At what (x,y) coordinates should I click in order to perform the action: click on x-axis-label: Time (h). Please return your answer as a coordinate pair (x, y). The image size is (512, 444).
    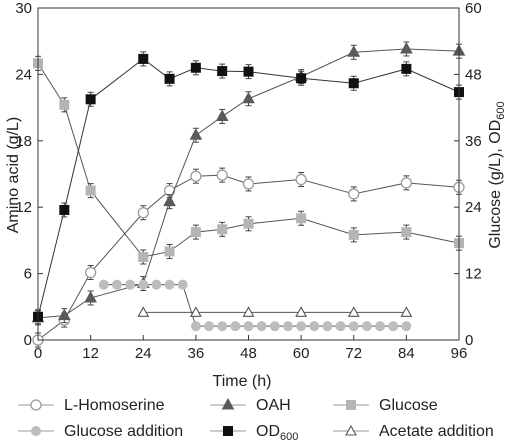
    Looking at the image, I should click on (242, 381).